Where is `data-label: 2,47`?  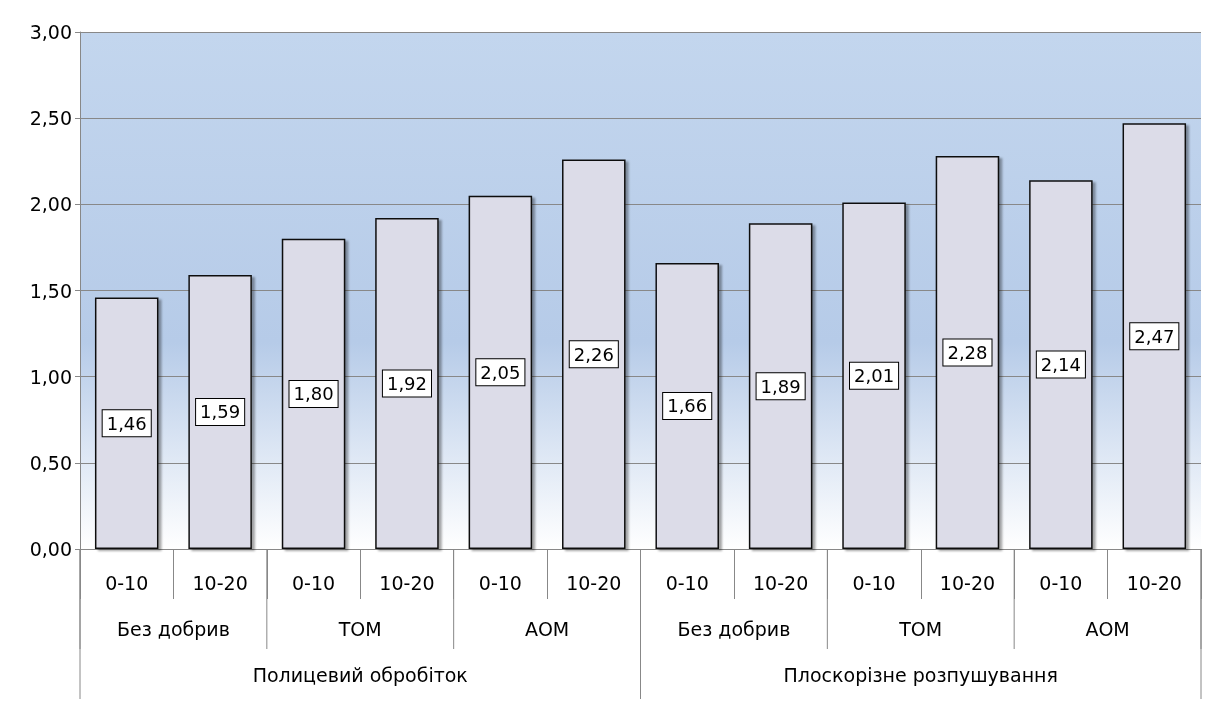
data-label: 2,47 is located at coordinates (1154, 336).